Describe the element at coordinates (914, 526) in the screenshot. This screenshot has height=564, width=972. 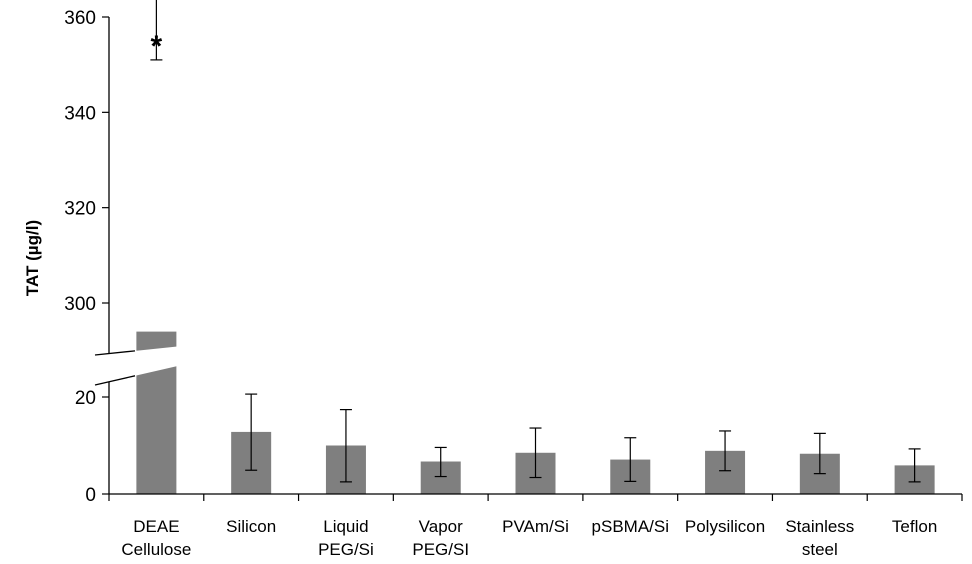
I see `category-label-8: Teflon` at that location.